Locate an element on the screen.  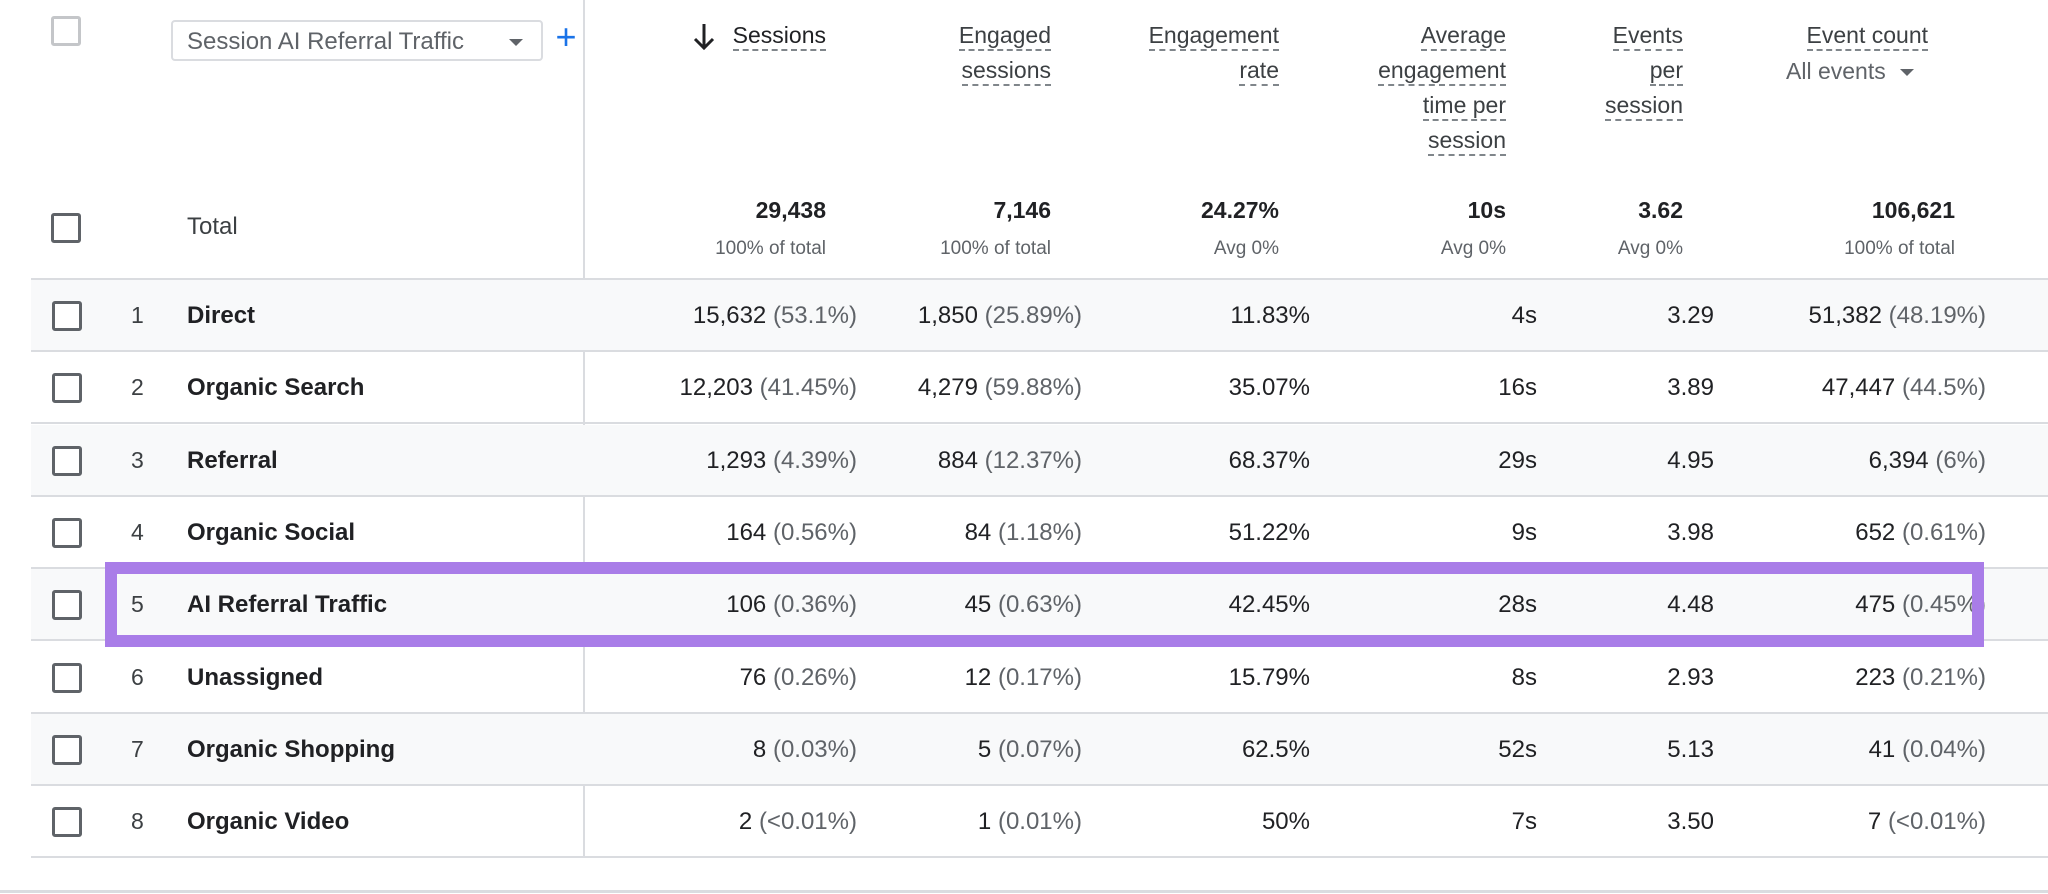
column-header-line: sessions is located at coordinates (1006, 71).